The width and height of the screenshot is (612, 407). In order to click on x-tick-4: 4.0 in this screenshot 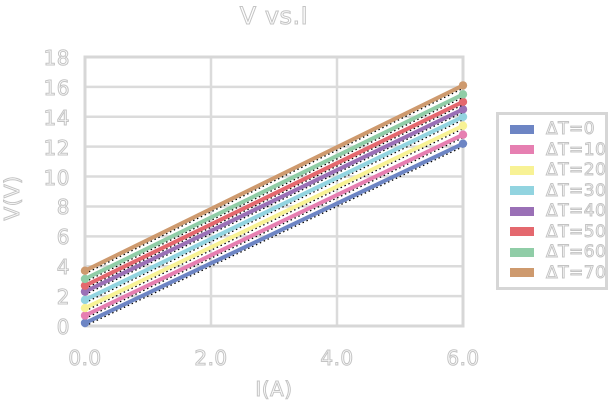, I will do `click(337, 358)`.